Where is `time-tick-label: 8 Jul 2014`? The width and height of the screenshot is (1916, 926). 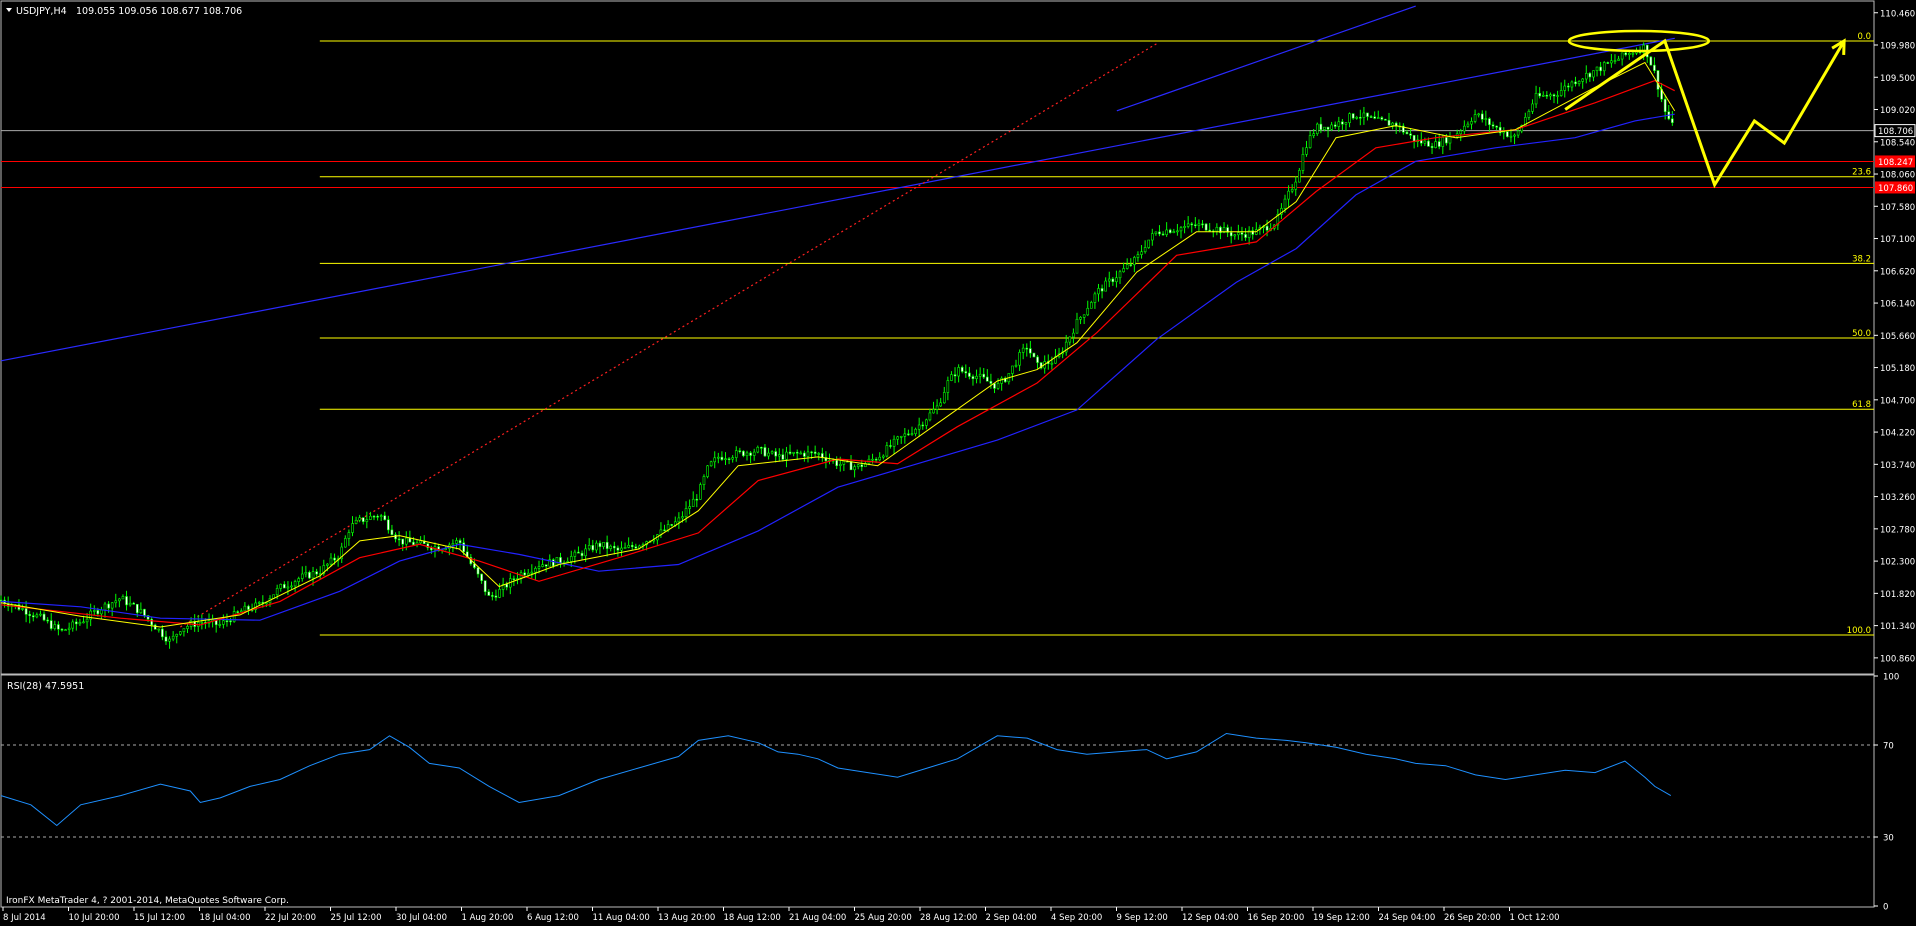
time-tick-label: 8 Jul 2014 is located at coordinates (24, 918).